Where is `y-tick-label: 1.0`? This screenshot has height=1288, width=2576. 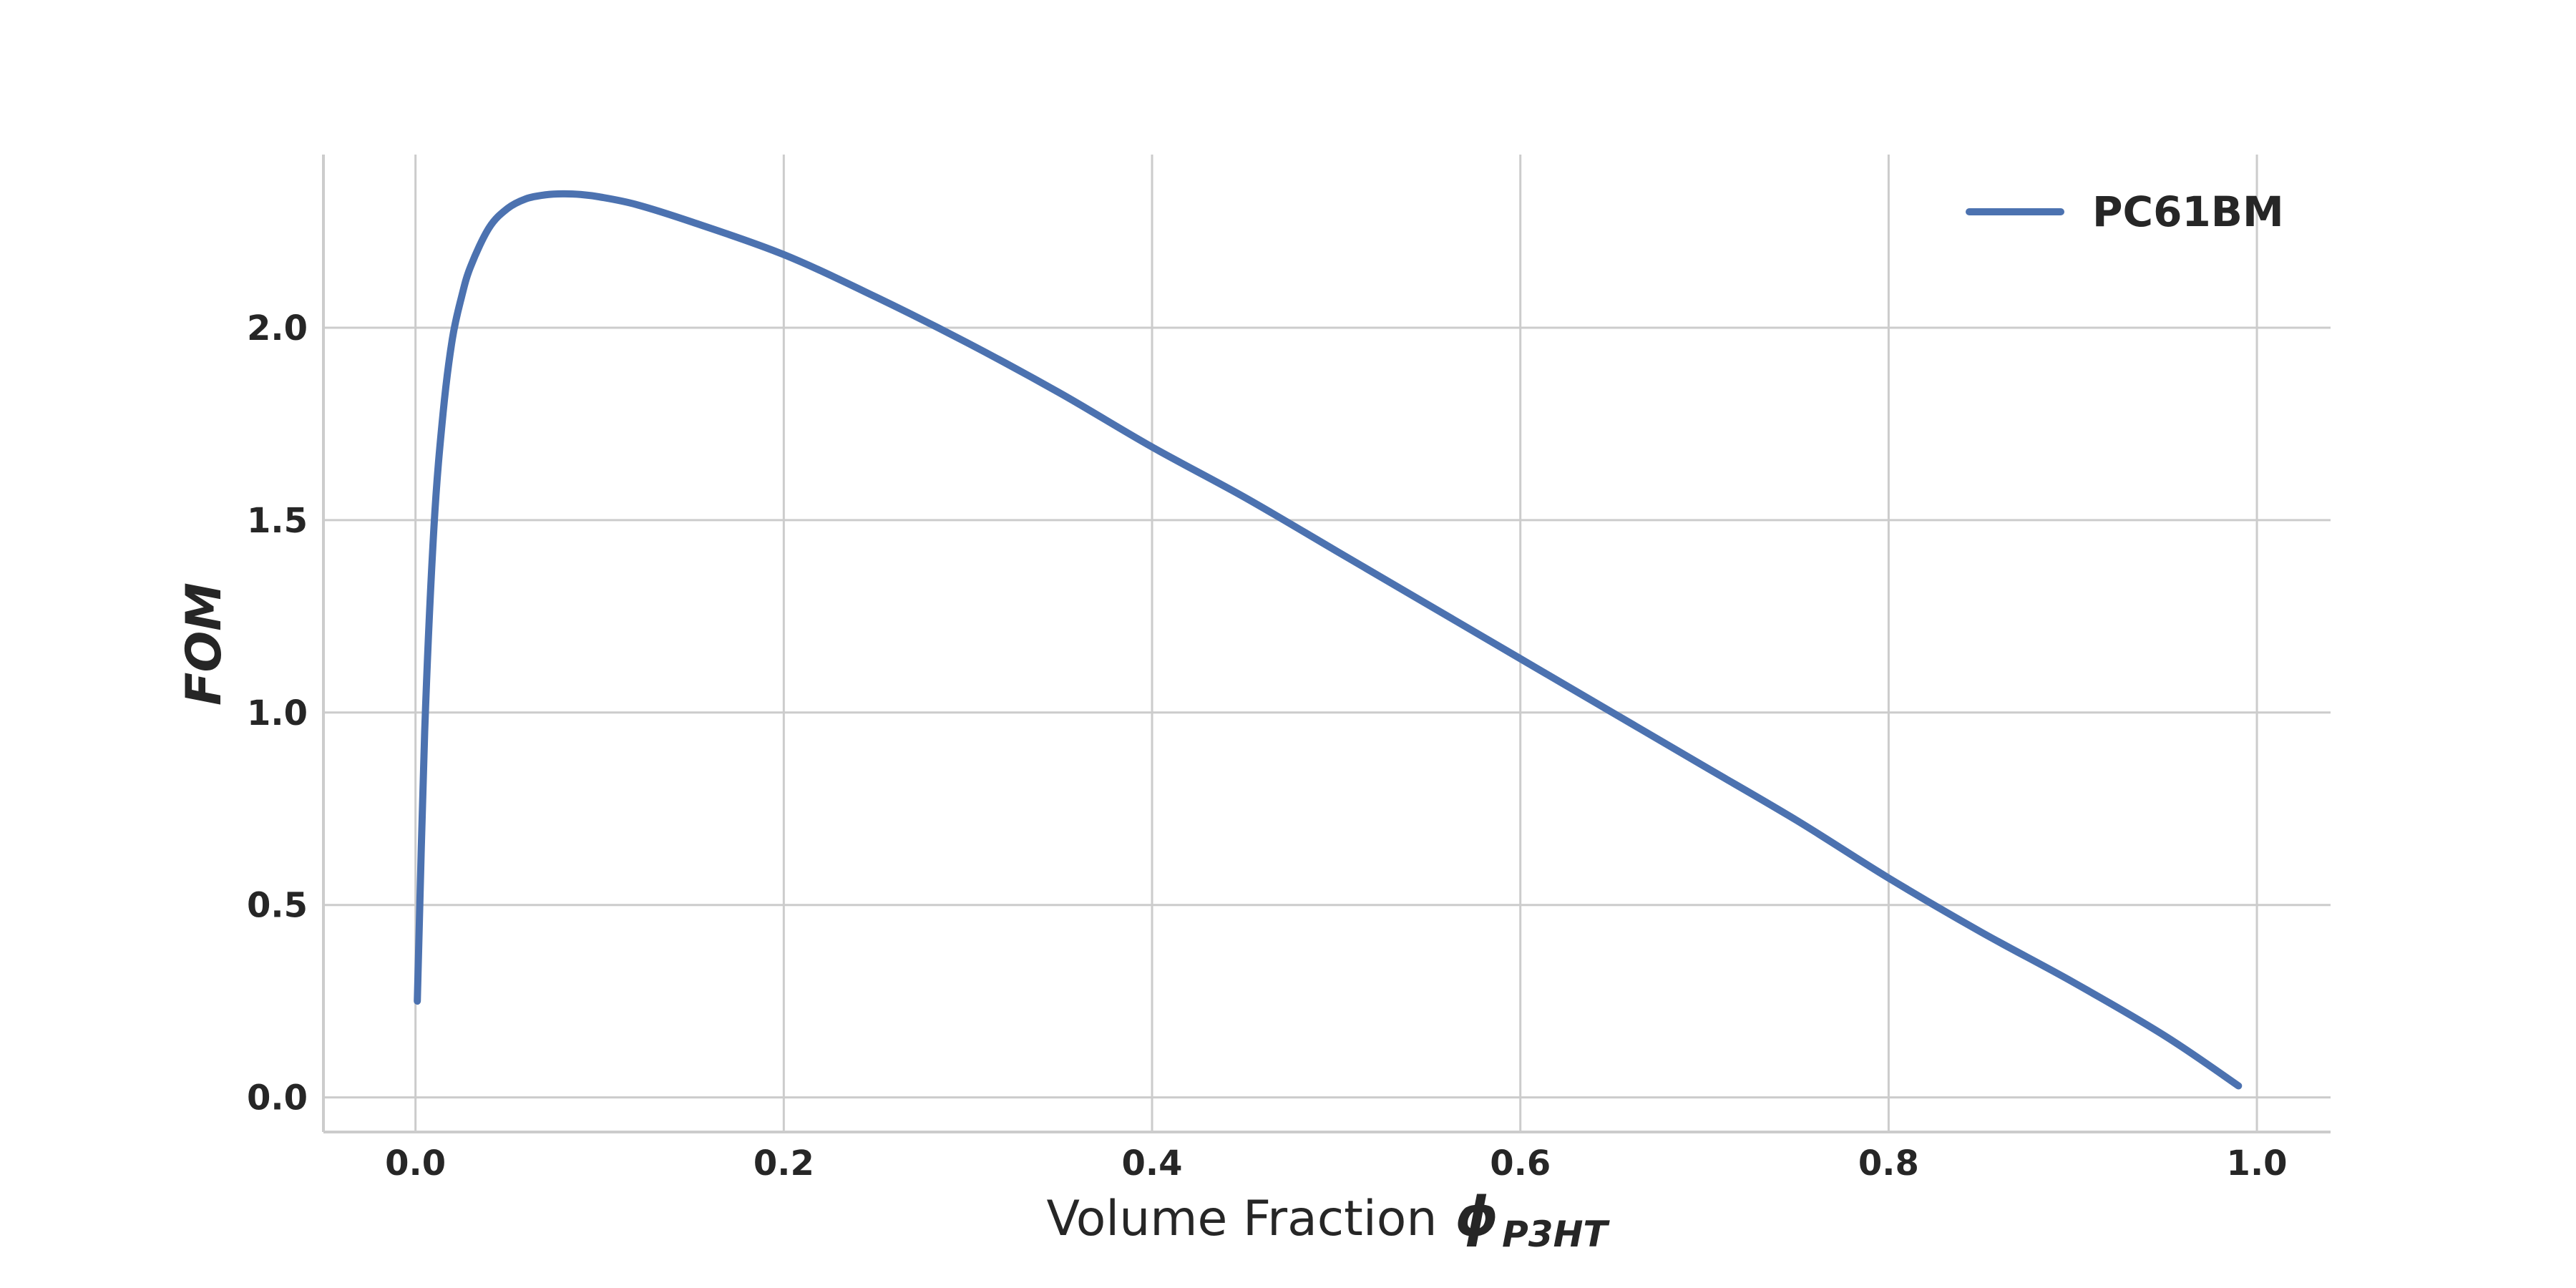 y-tick-label: 1.0 is located at coordinates (277, 713).